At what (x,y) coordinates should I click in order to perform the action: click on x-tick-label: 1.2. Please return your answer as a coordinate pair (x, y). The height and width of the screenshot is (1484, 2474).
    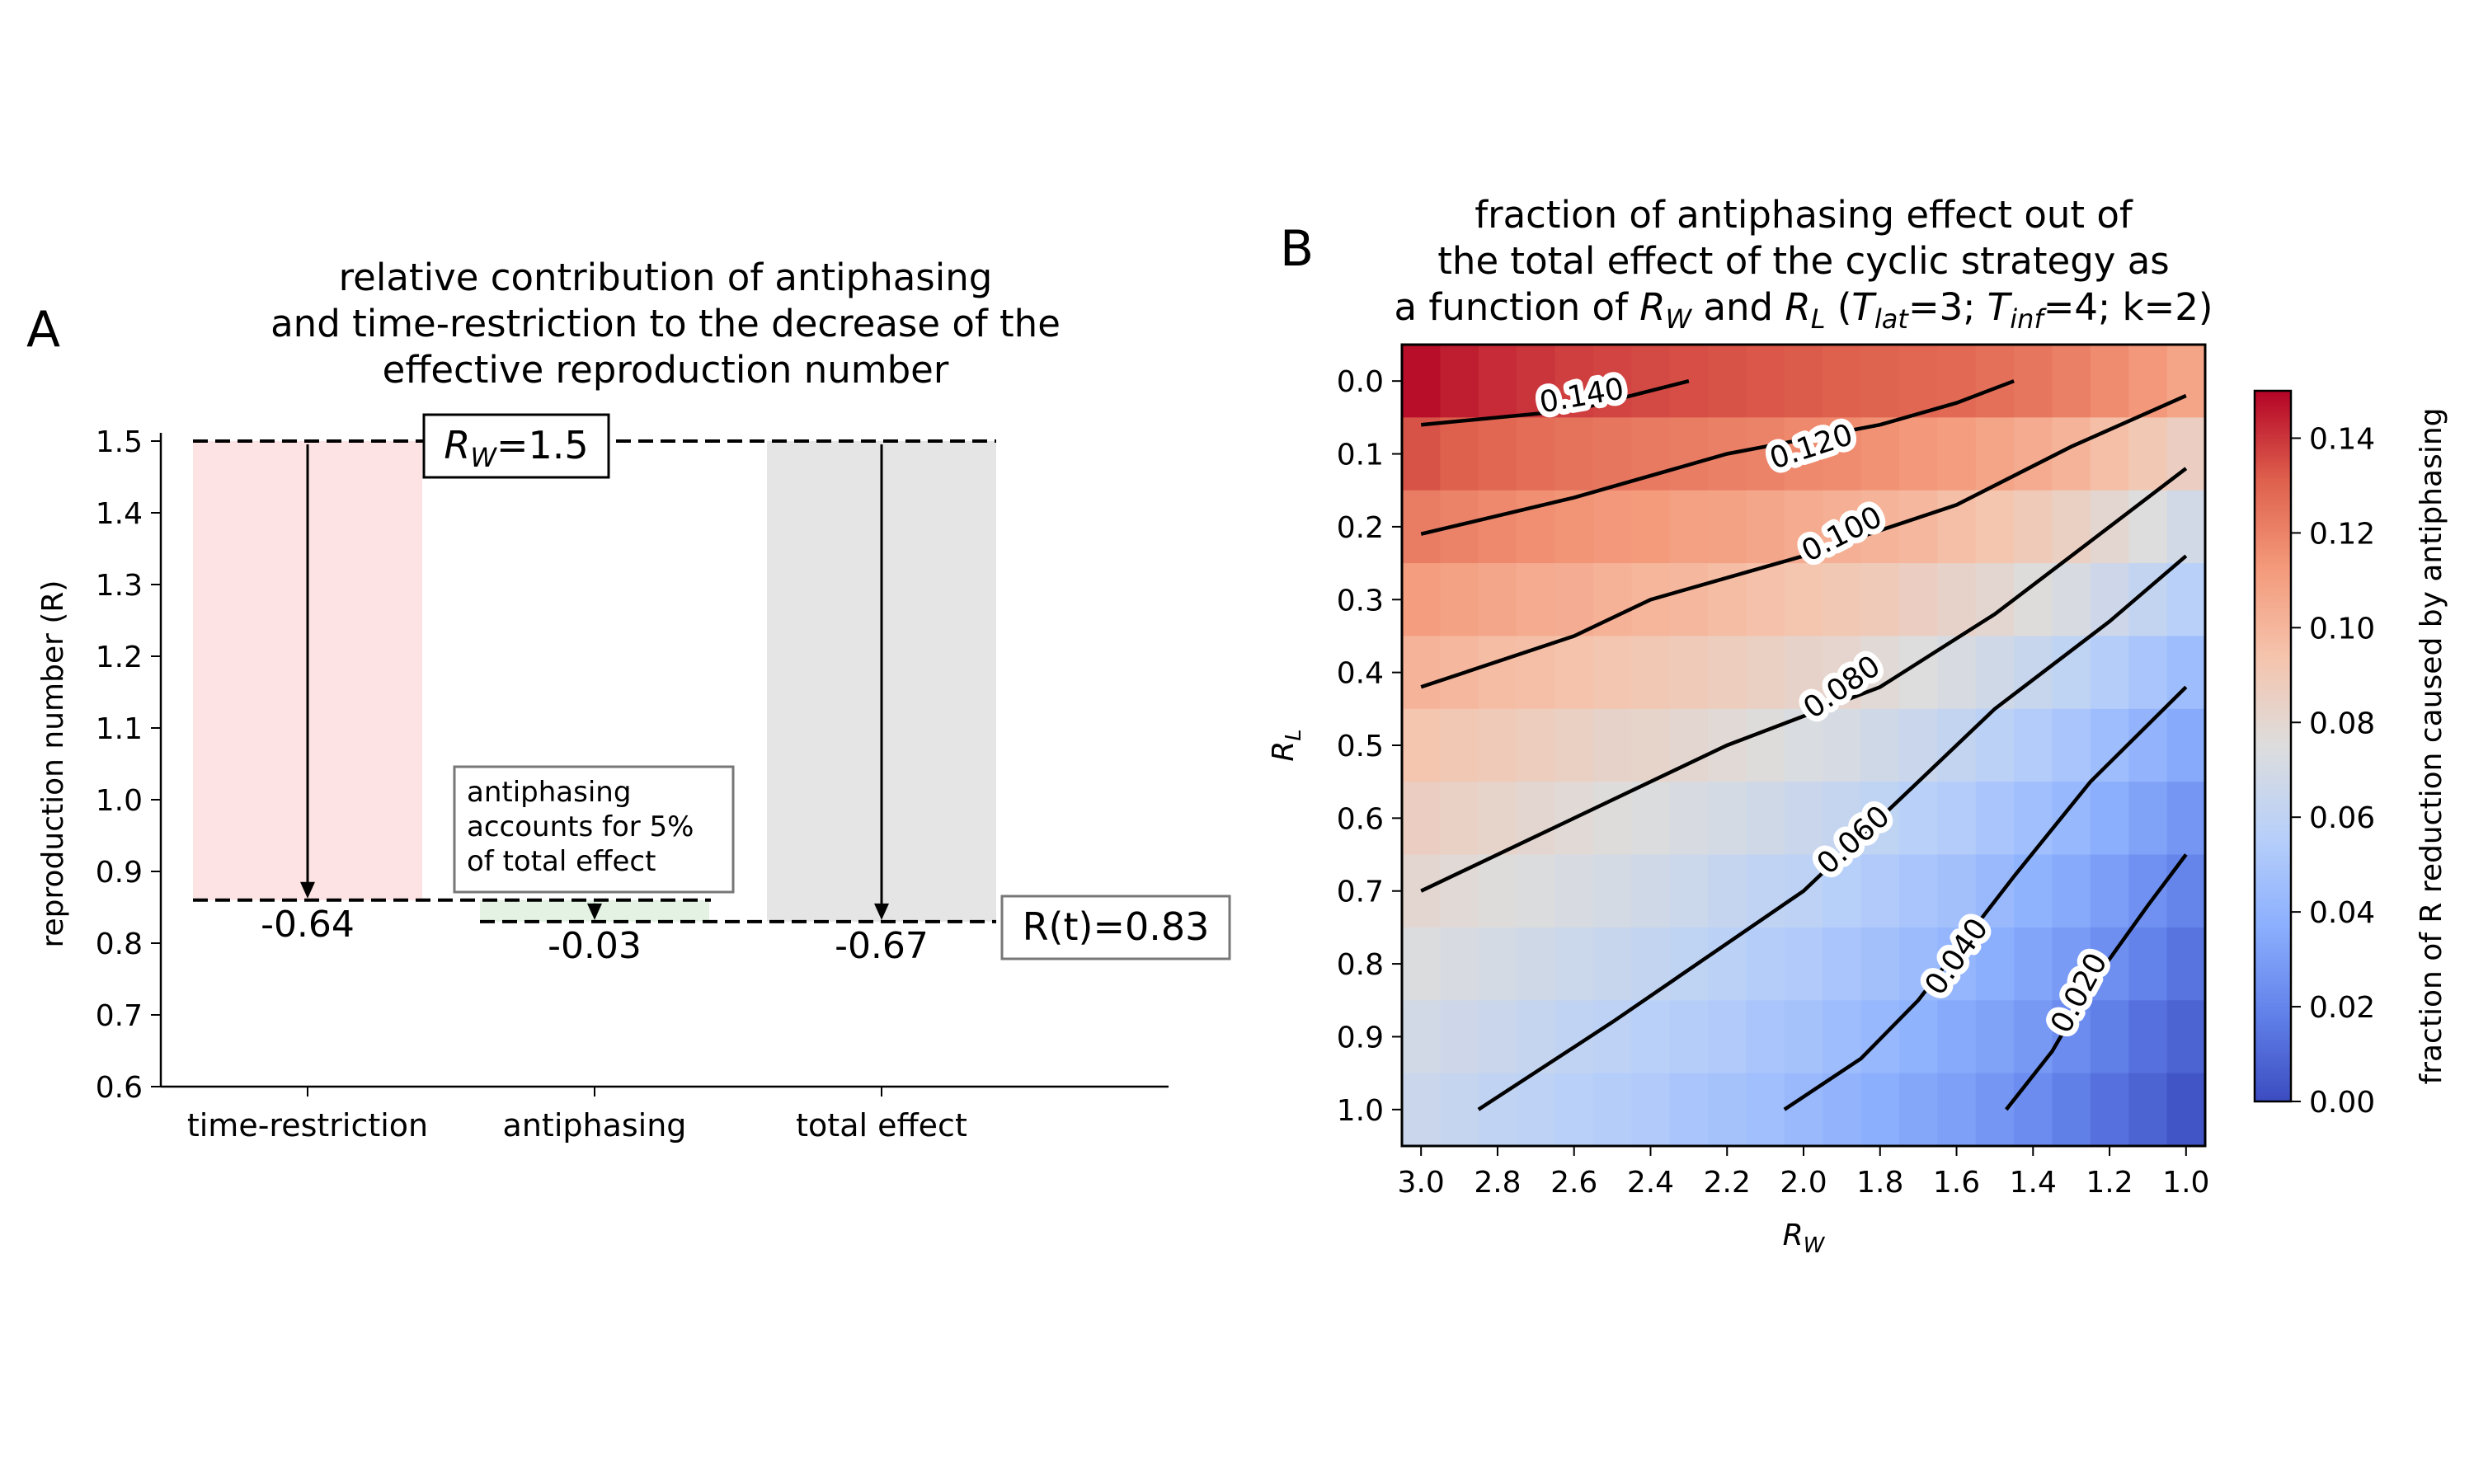
    Looking at the image, I should click on (2109, 1183).